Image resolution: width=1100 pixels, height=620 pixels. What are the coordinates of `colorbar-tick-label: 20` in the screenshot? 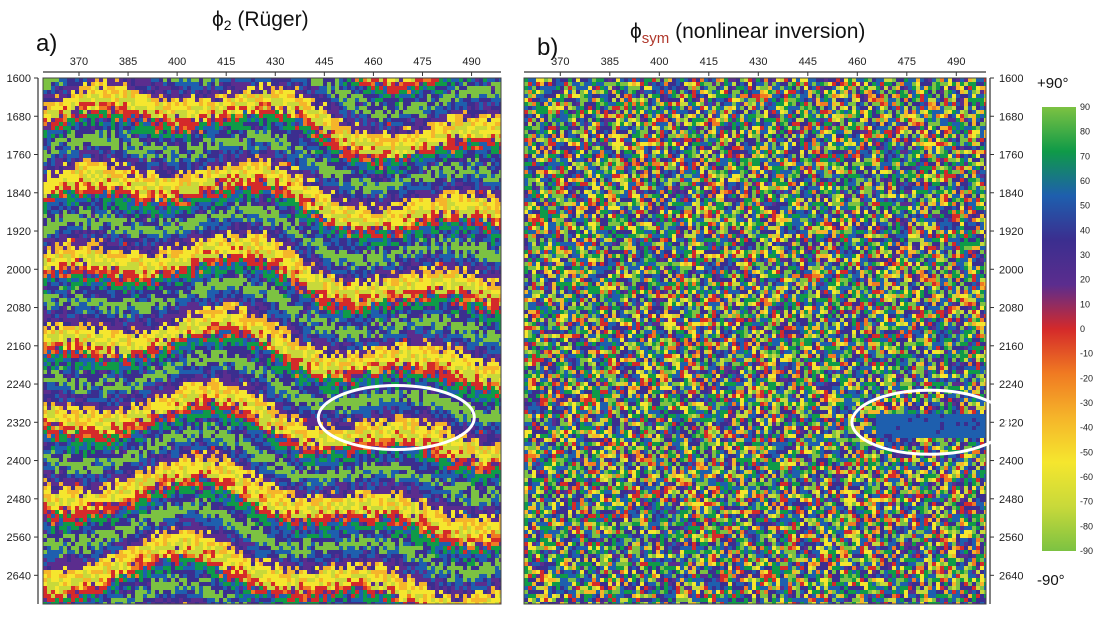 It's located at (1085, 280).